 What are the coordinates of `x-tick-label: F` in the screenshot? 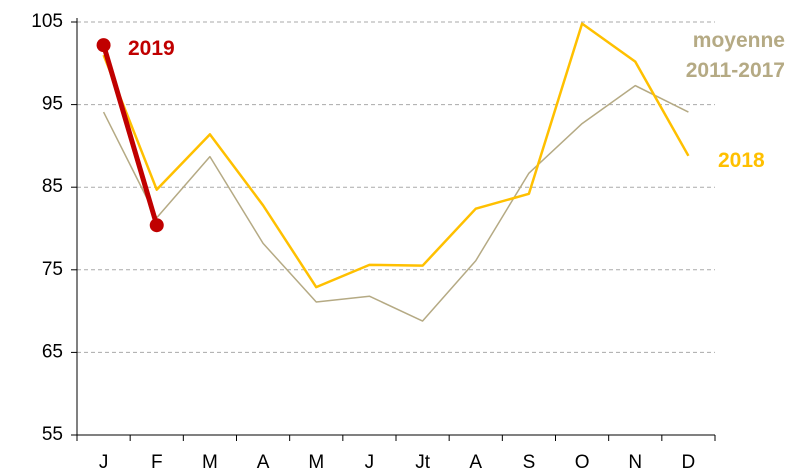 It's located at (157, 462).